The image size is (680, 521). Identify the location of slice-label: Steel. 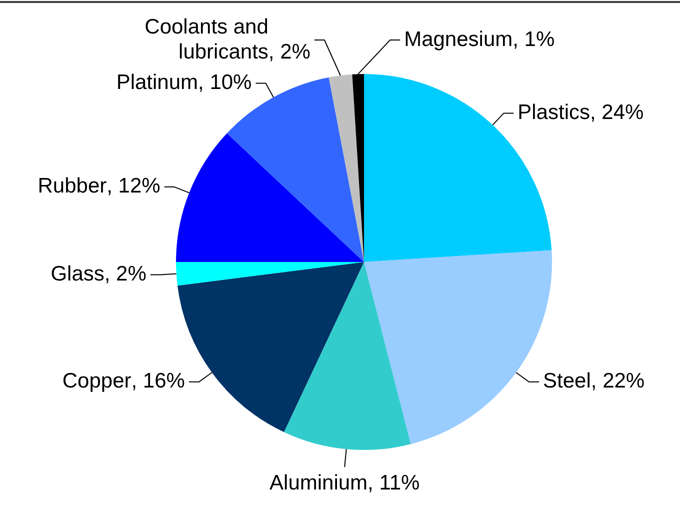
(567, 381).